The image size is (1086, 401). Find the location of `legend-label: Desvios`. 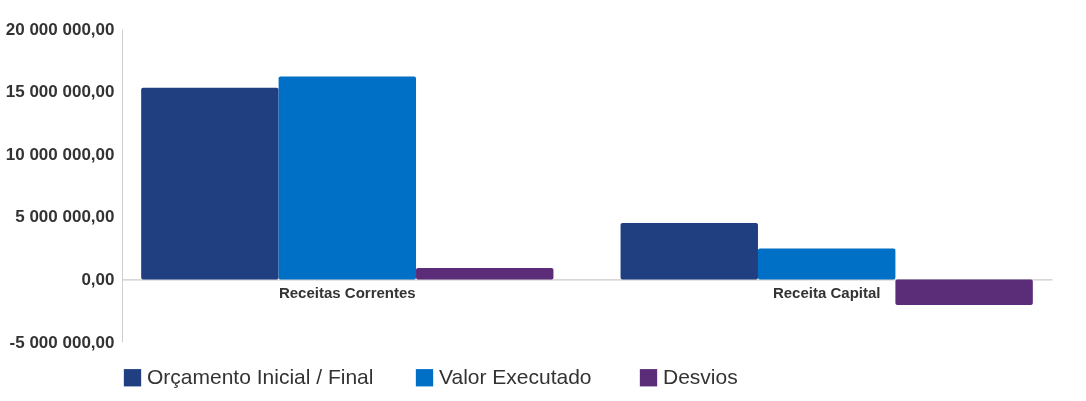

legend-label: Desvios is located at coordinates (700, 376).